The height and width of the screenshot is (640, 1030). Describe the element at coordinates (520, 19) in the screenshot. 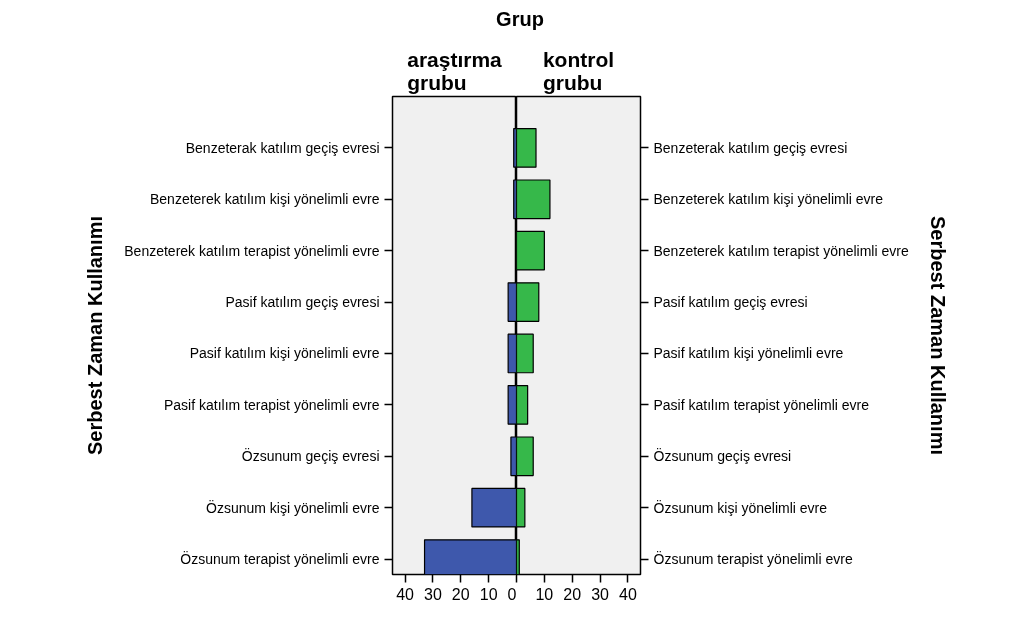

I see `text: Grup` at that location.